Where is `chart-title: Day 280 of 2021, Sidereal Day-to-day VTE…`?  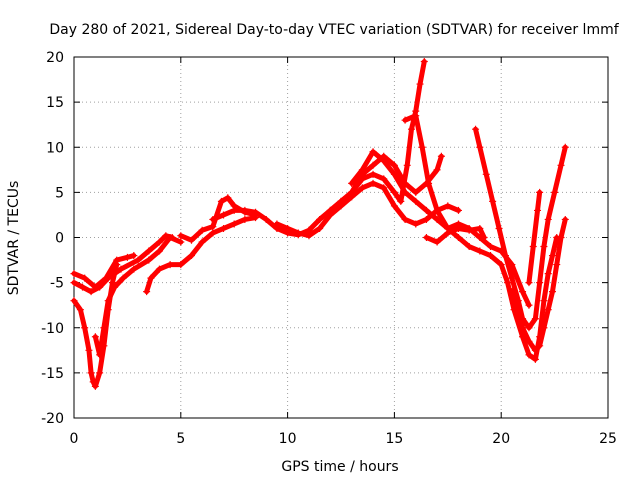 chart-title: Day 280 of 2021, Sidereal Day-to-day VTE… is located at coordinates (334, 30).